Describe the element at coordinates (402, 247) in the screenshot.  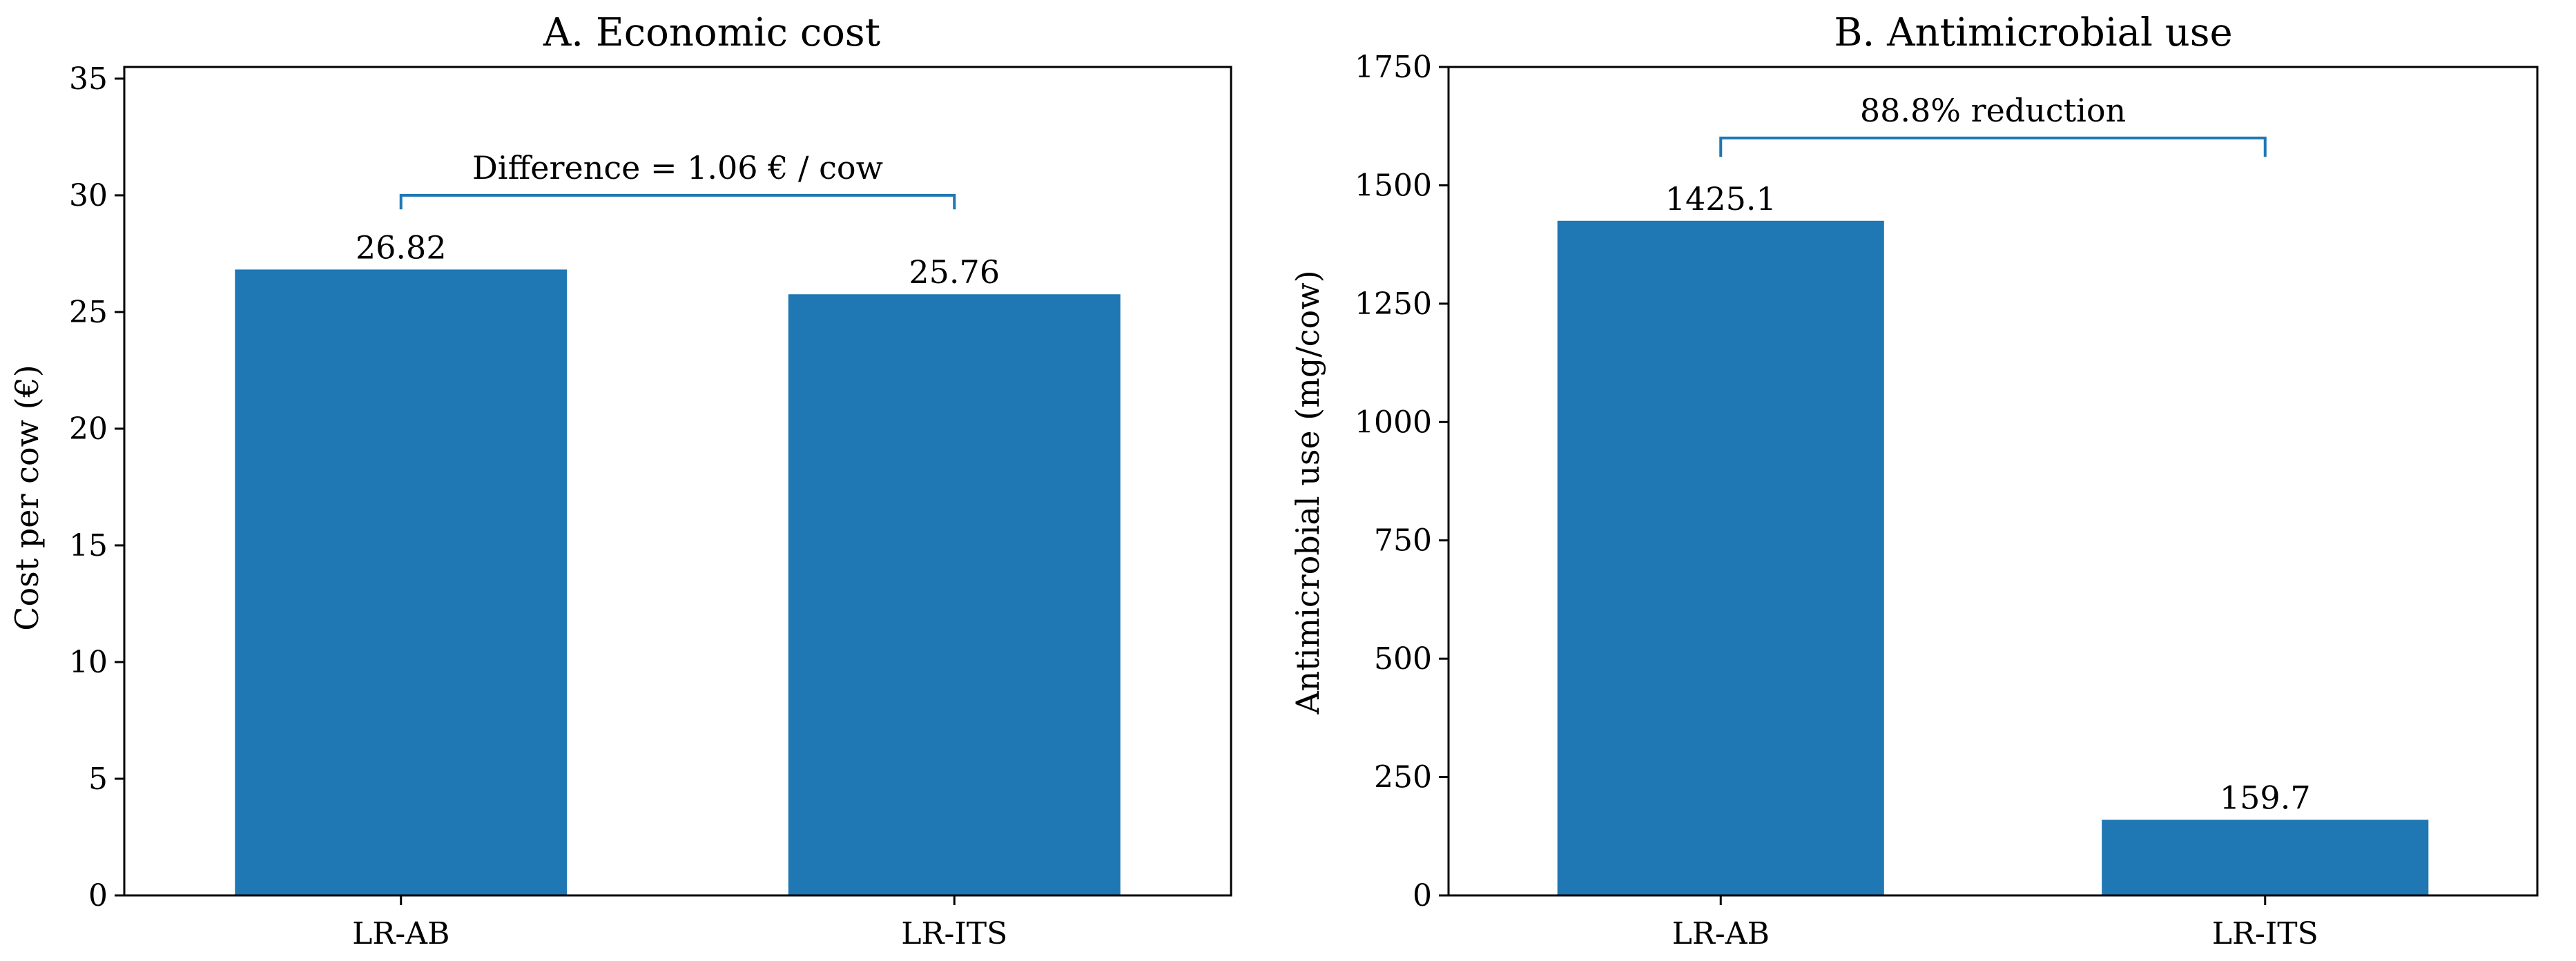
I see `data-label: 26.82` at that location.